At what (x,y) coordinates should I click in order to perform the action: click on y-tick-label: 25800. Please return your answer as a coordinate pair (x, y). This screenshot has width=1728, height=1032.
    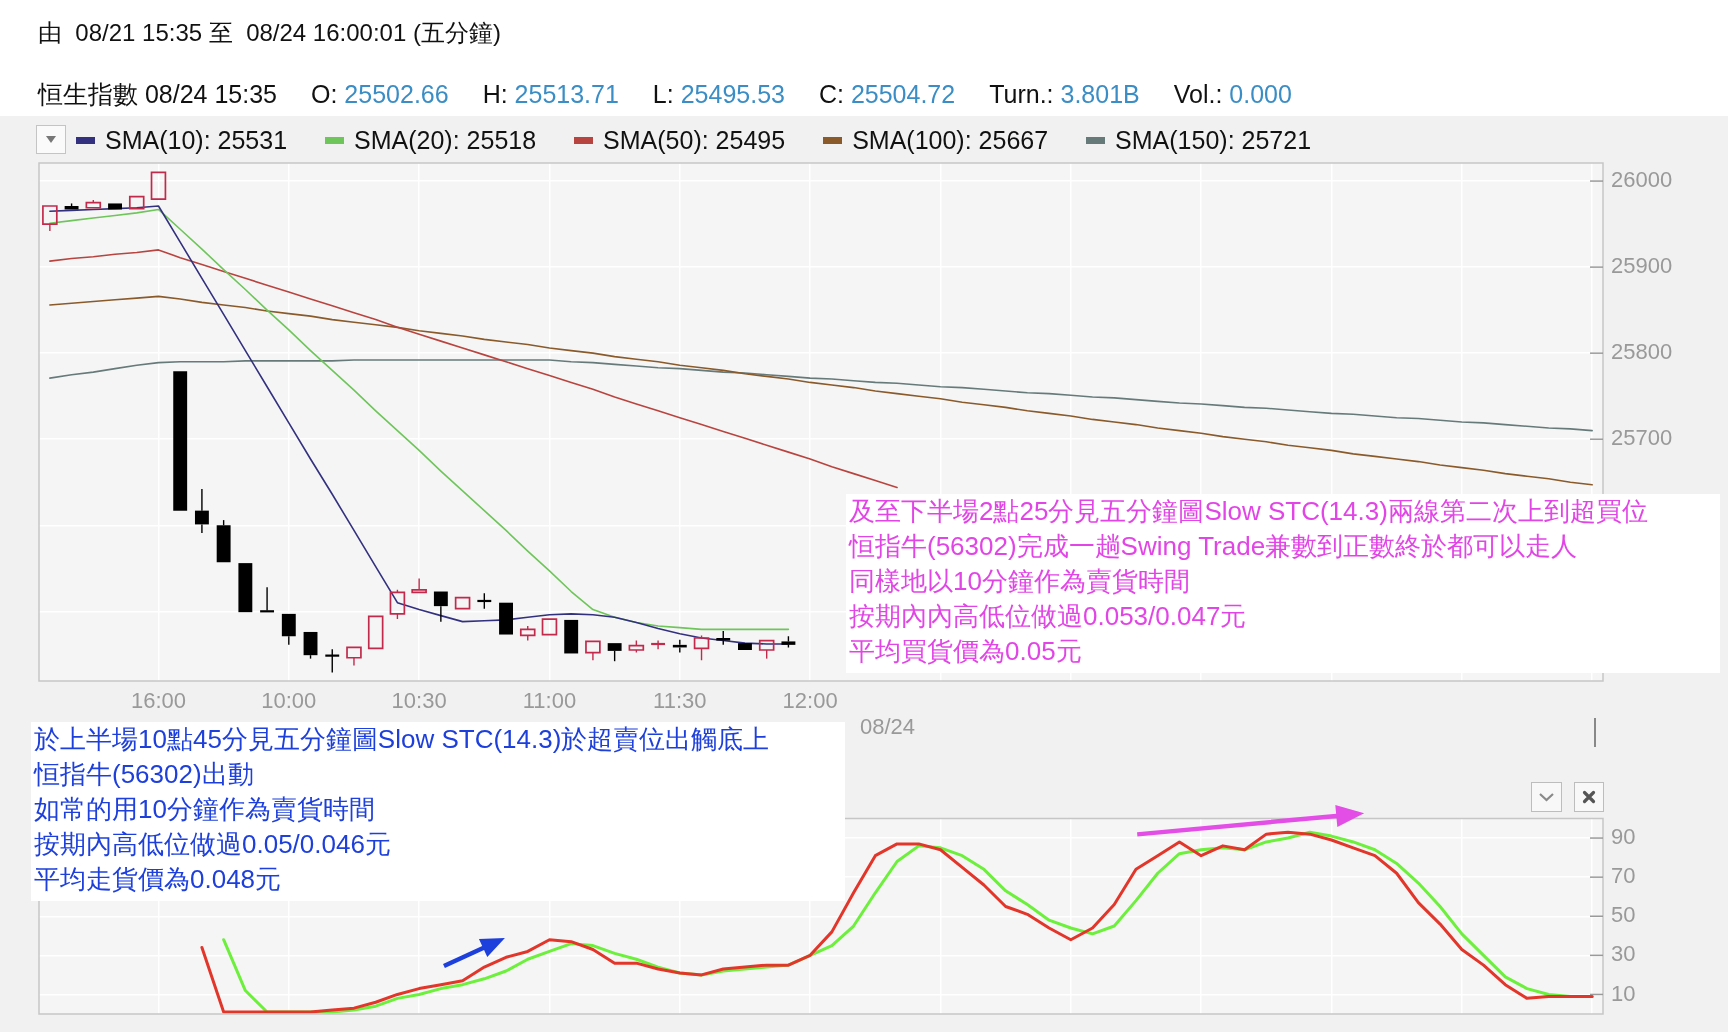
    Looking at the image, I should click on (1642, 352).